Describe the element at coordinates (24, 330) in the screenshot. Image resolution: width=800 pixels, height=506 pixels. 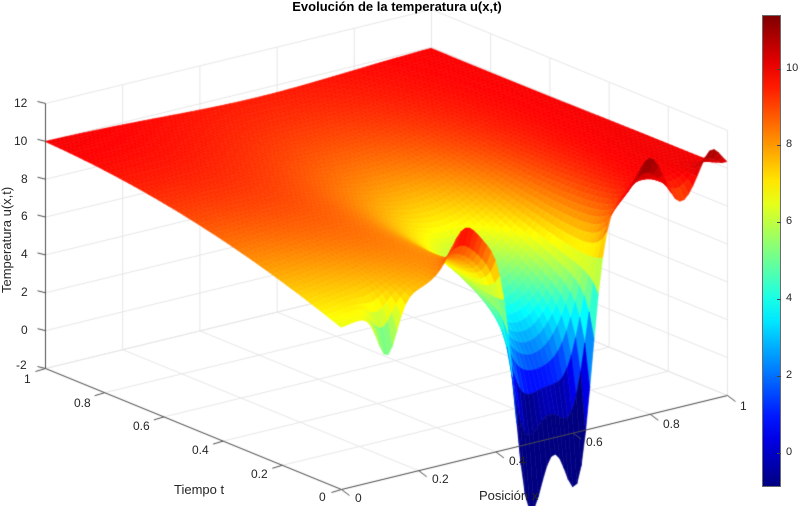
I see `z-tick-0: 0` at that location.